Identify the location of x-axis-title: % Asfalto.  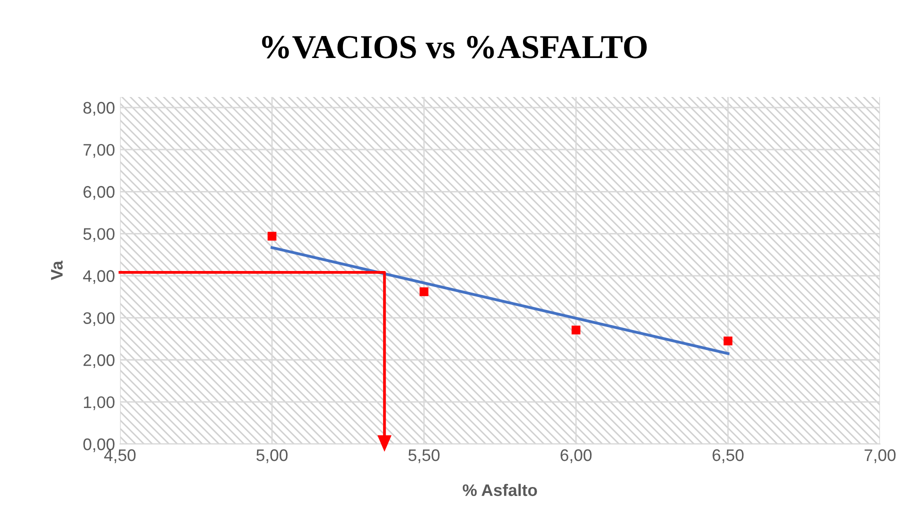
(500, 490).